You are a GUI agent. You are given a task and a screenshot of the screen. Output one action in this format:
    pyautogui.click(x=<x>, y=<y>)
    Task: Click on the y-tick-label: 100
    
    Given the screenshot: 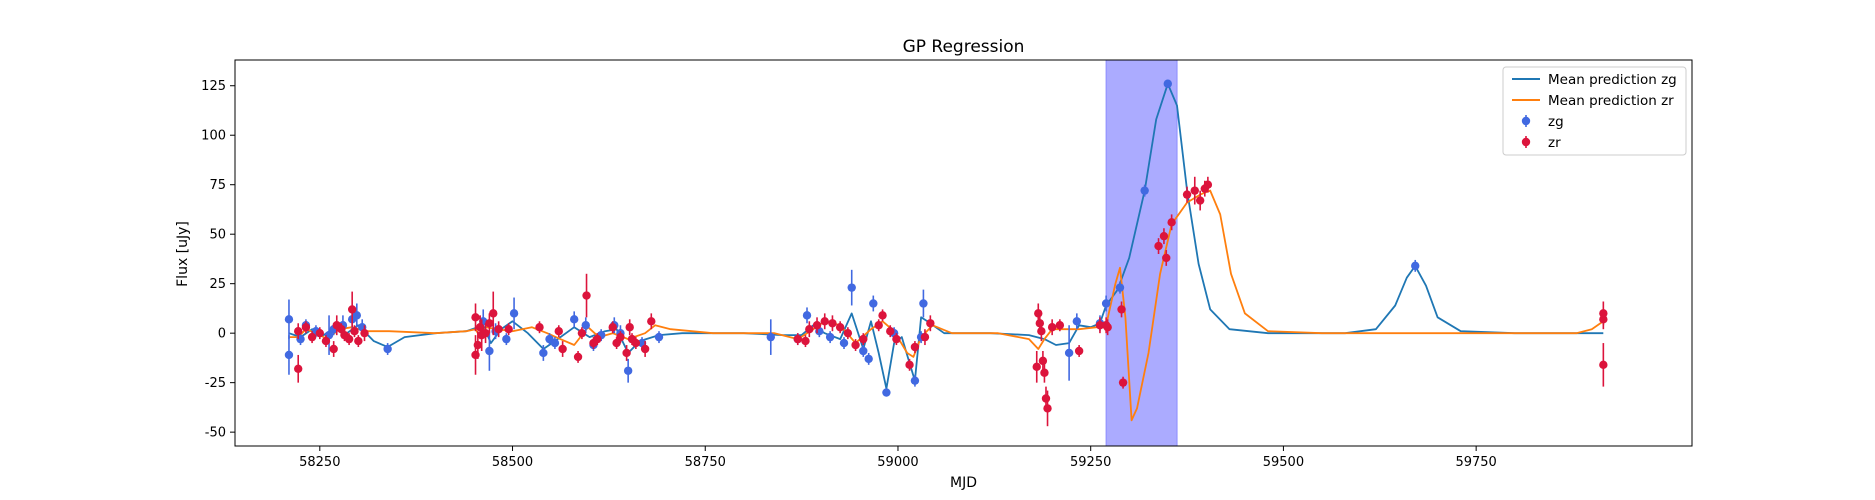 What is the action you would take?
    pyautogui.click(x=213, y=136)
    